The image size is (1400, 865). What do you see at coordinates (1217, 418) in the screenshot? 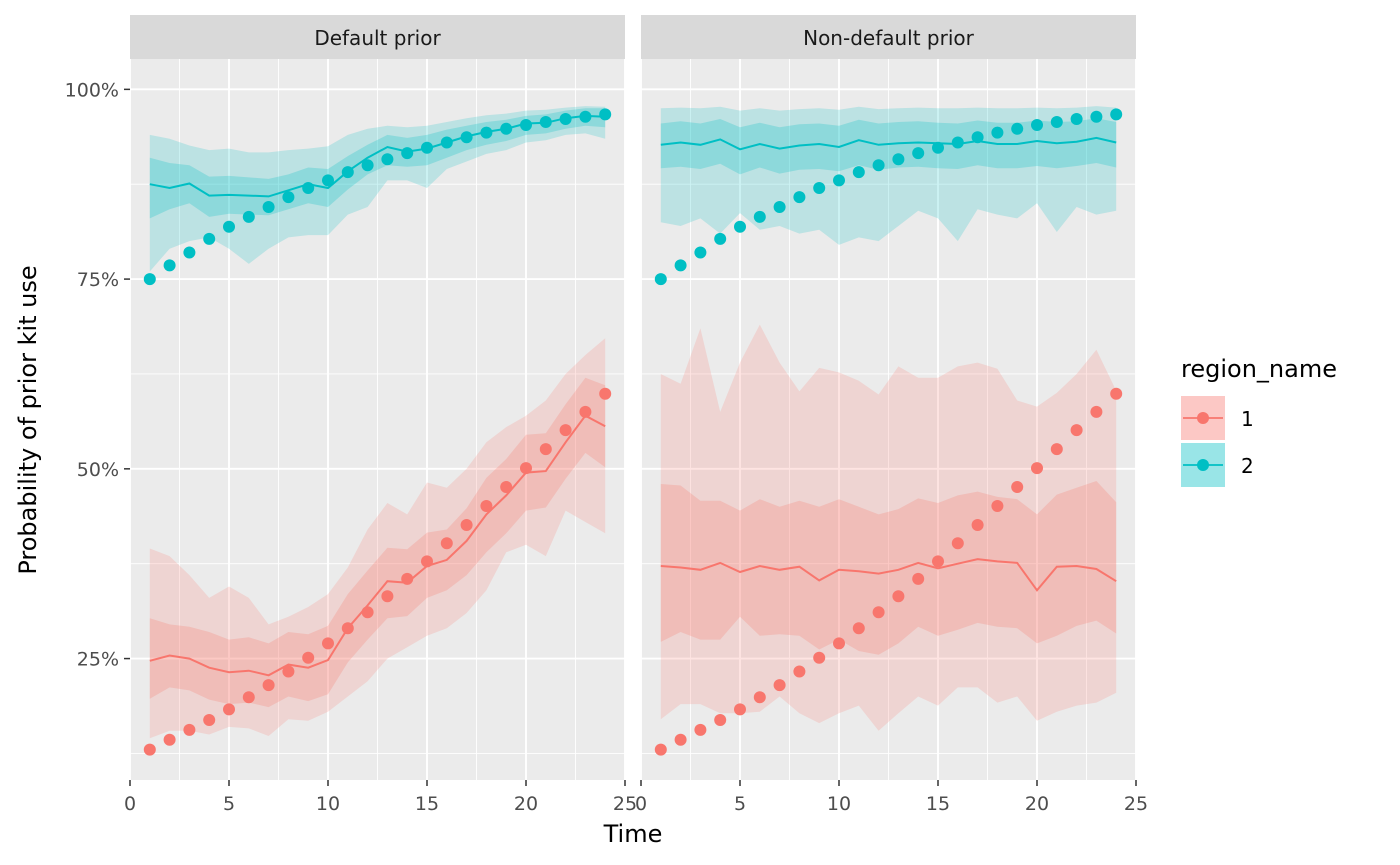
I see `legend-key-1: 1` at bounding box center [1217, 418].